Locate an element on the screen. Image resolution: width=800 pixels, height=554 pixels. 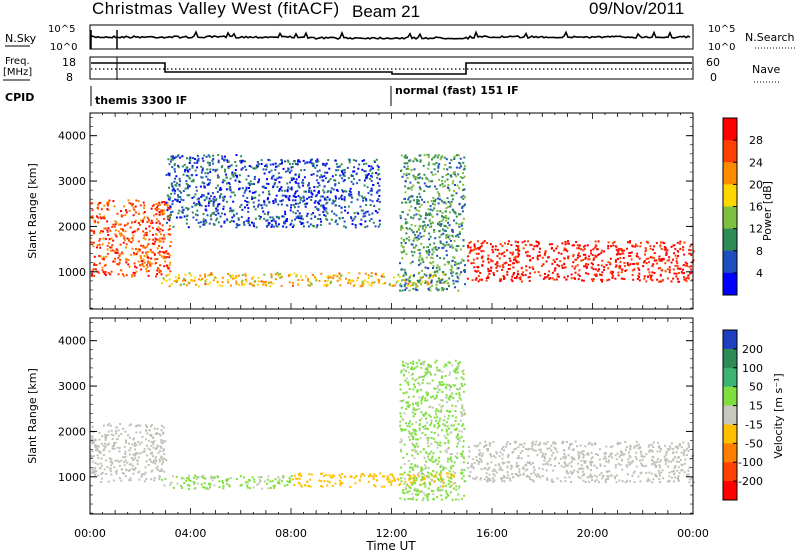
noise-search-label: N.Search is located at coordinates (770, 37).